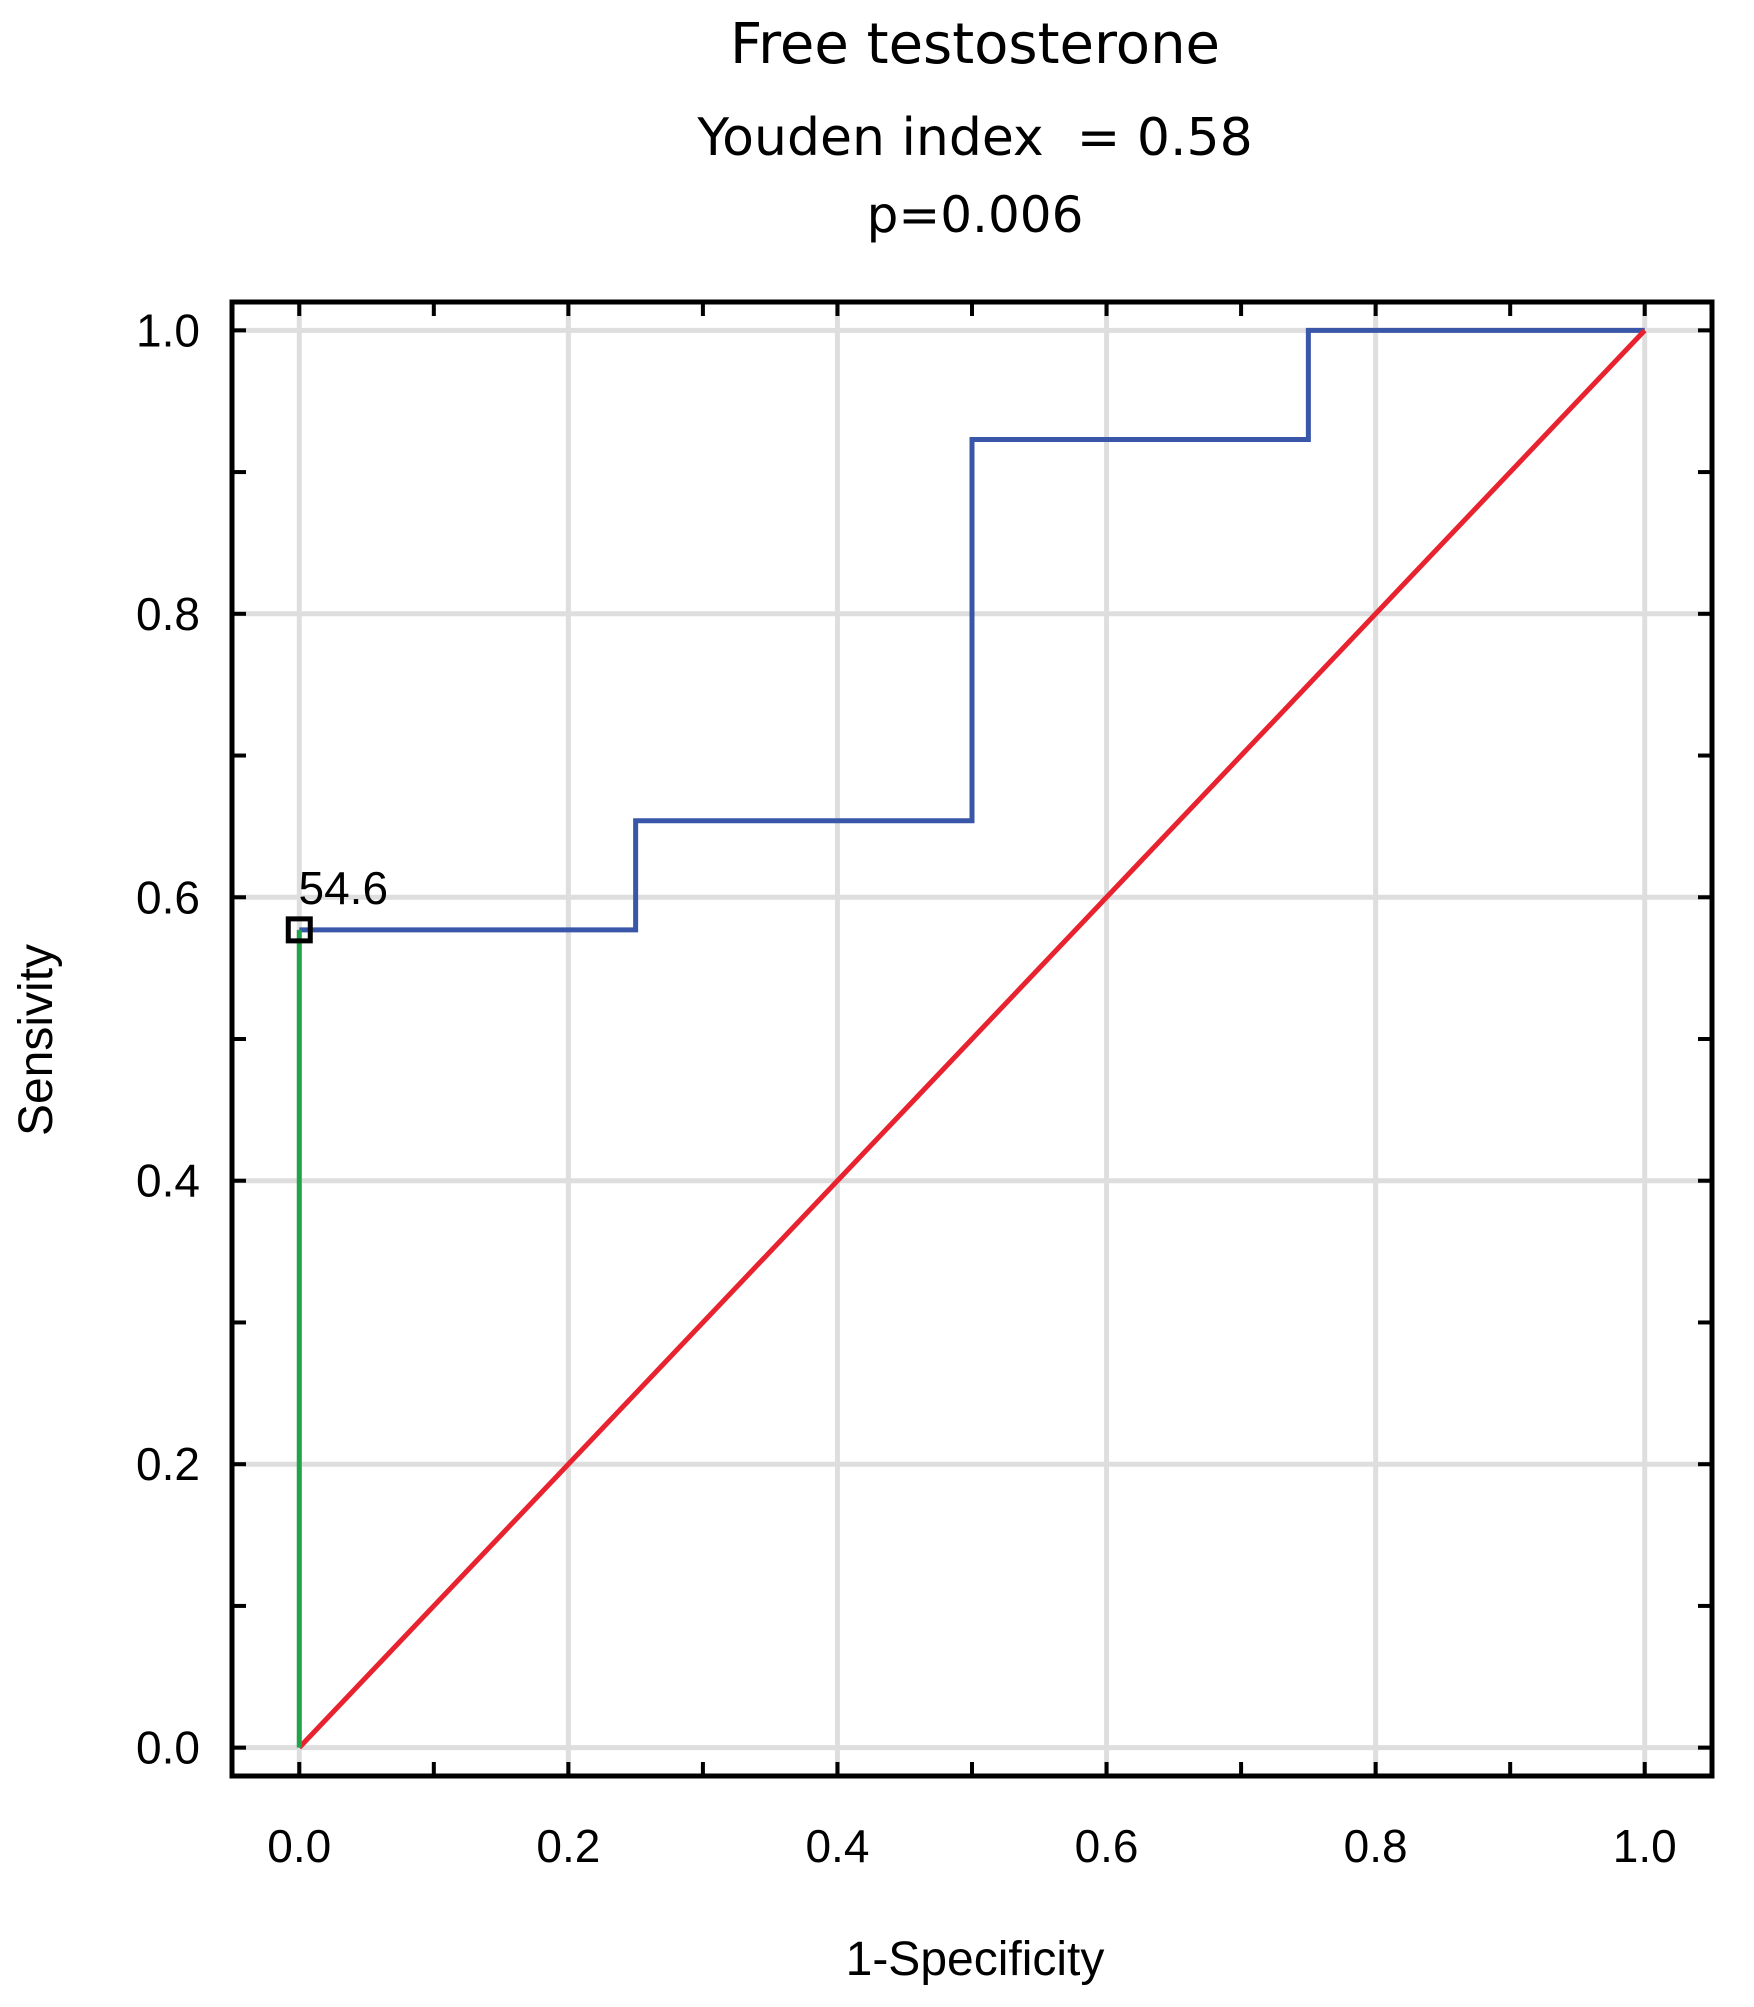  Describe the element at coordinates (36, 1040) in the screenshot. I see `y-axis-label: Sensivity` at that location.